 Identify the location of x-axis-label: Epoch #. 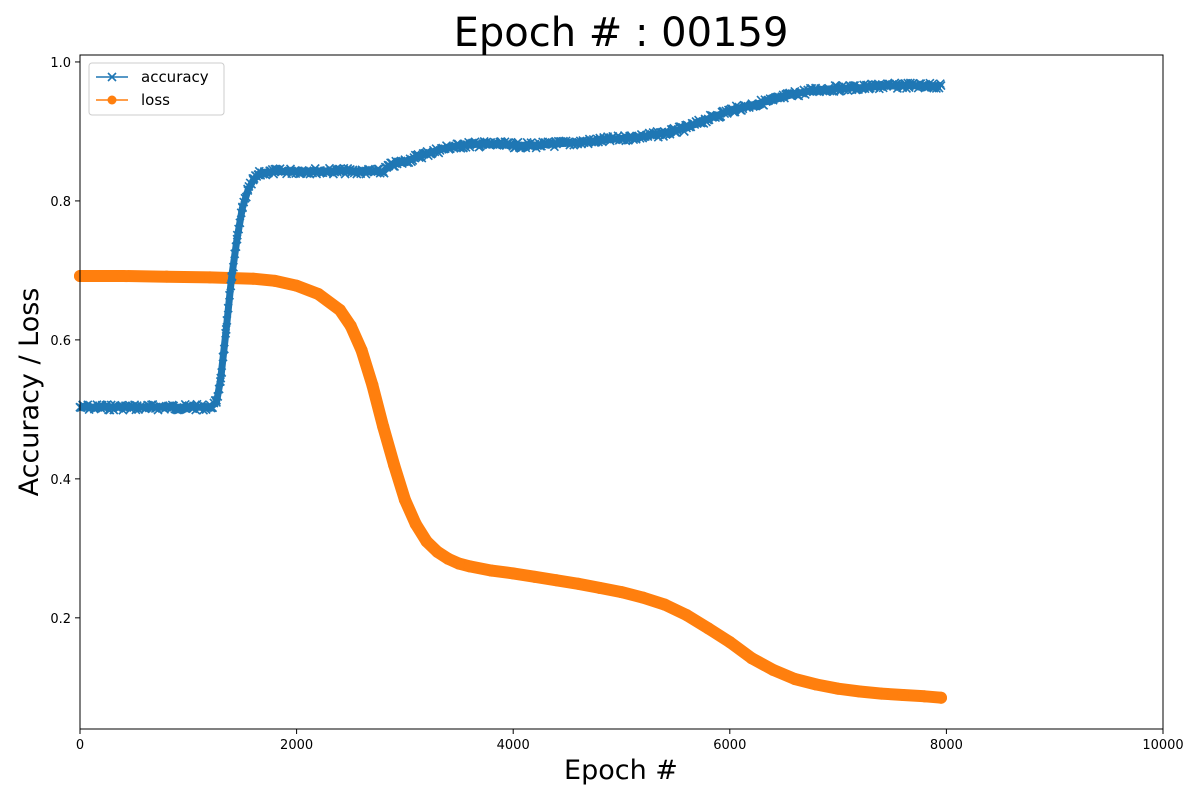
(621, 770).